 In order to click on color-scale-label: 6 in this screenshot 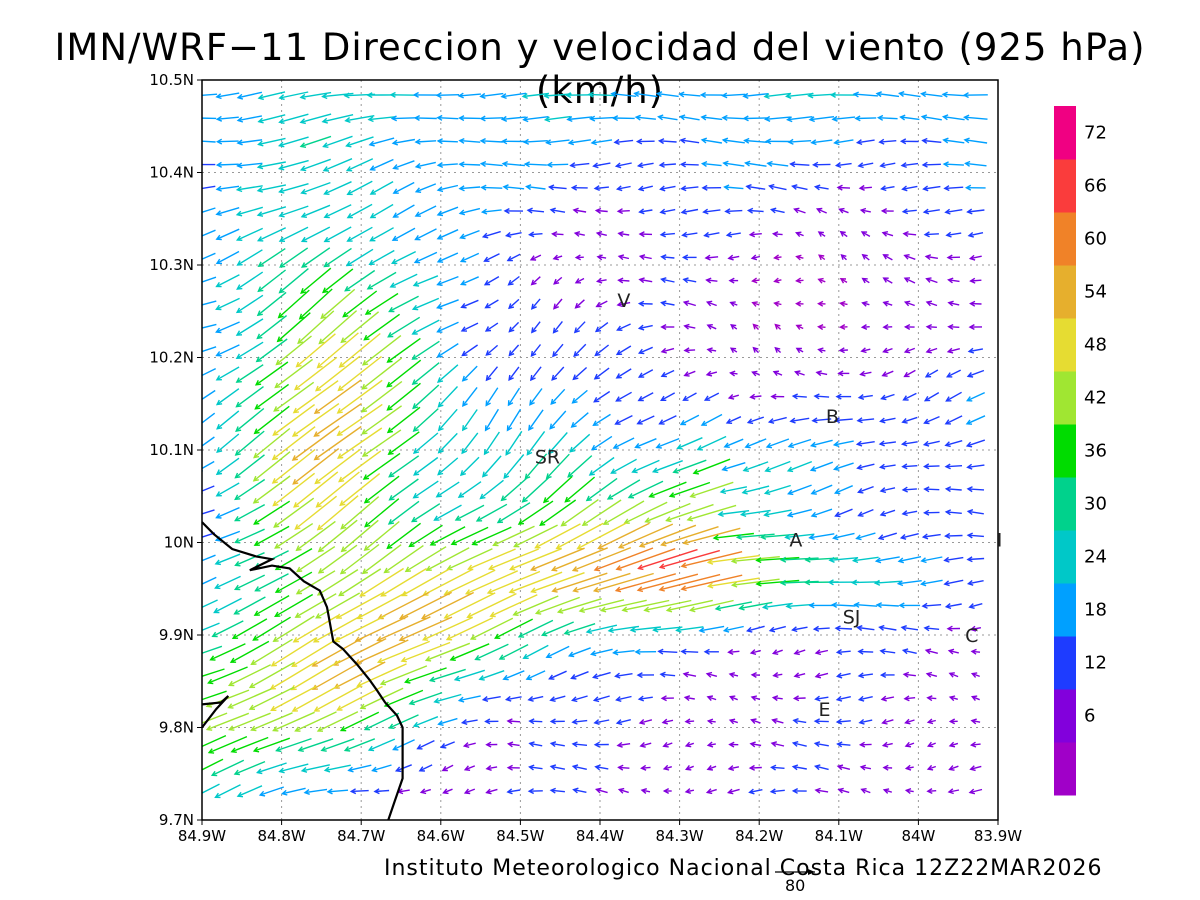, I will do `click(1089, 716)`.